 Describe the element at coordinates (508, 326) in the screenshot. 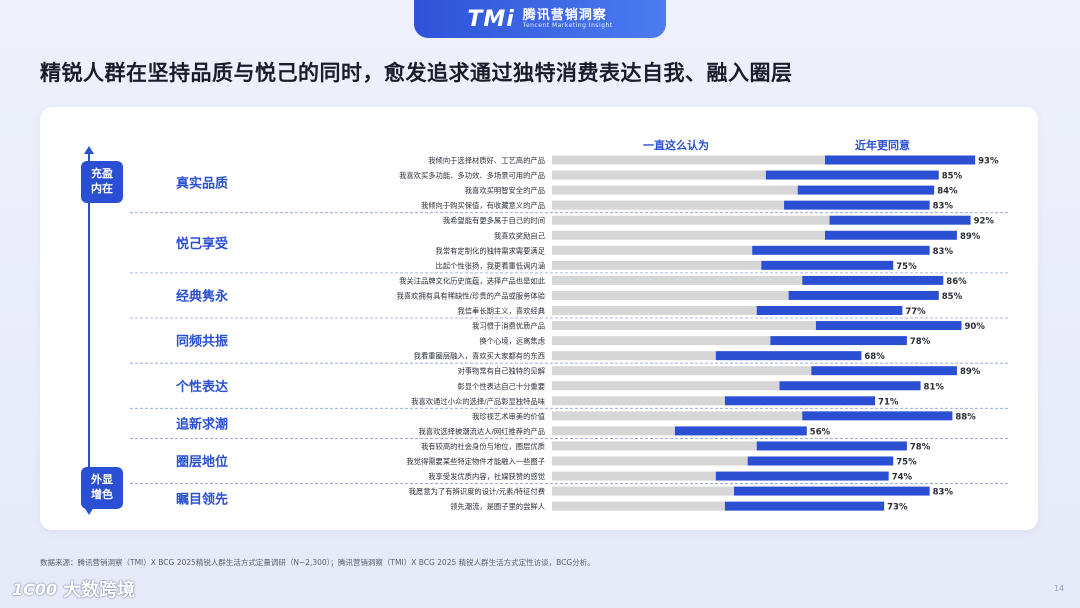

I see `row-label: 我习惯于消费优质产品` at that location.